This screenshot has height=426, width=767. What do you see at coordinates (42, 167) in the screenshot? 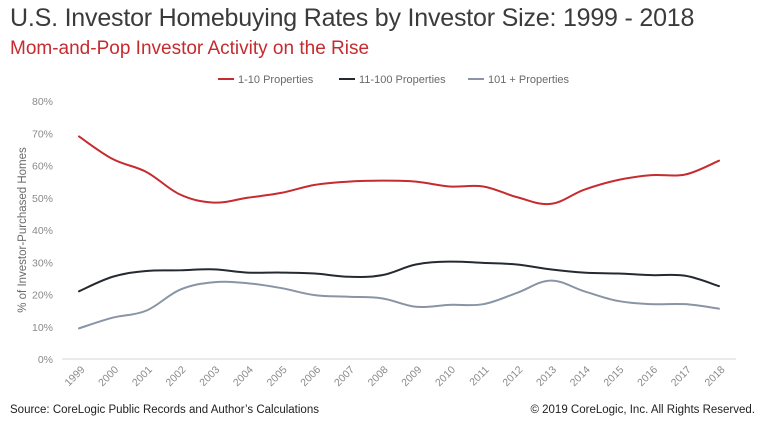
I see `y-tick-label: 60%` at bounding box center [42, 167].